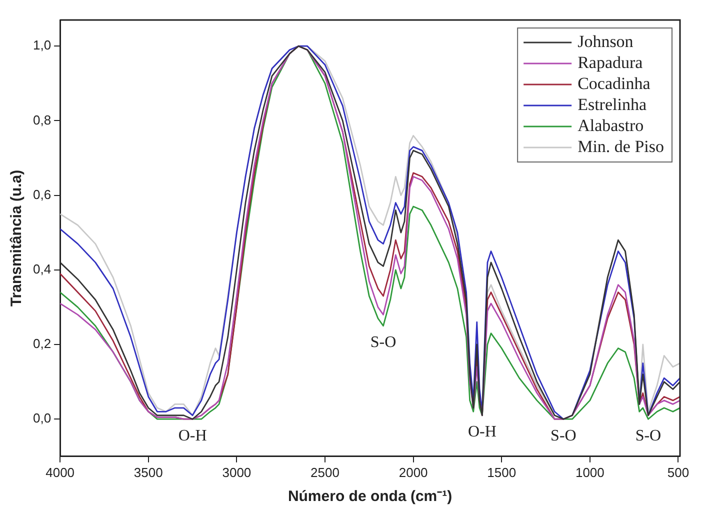 This screenshot has width=702, height=512. I want to click on x-tick-label: 1500, so click(501, 472).